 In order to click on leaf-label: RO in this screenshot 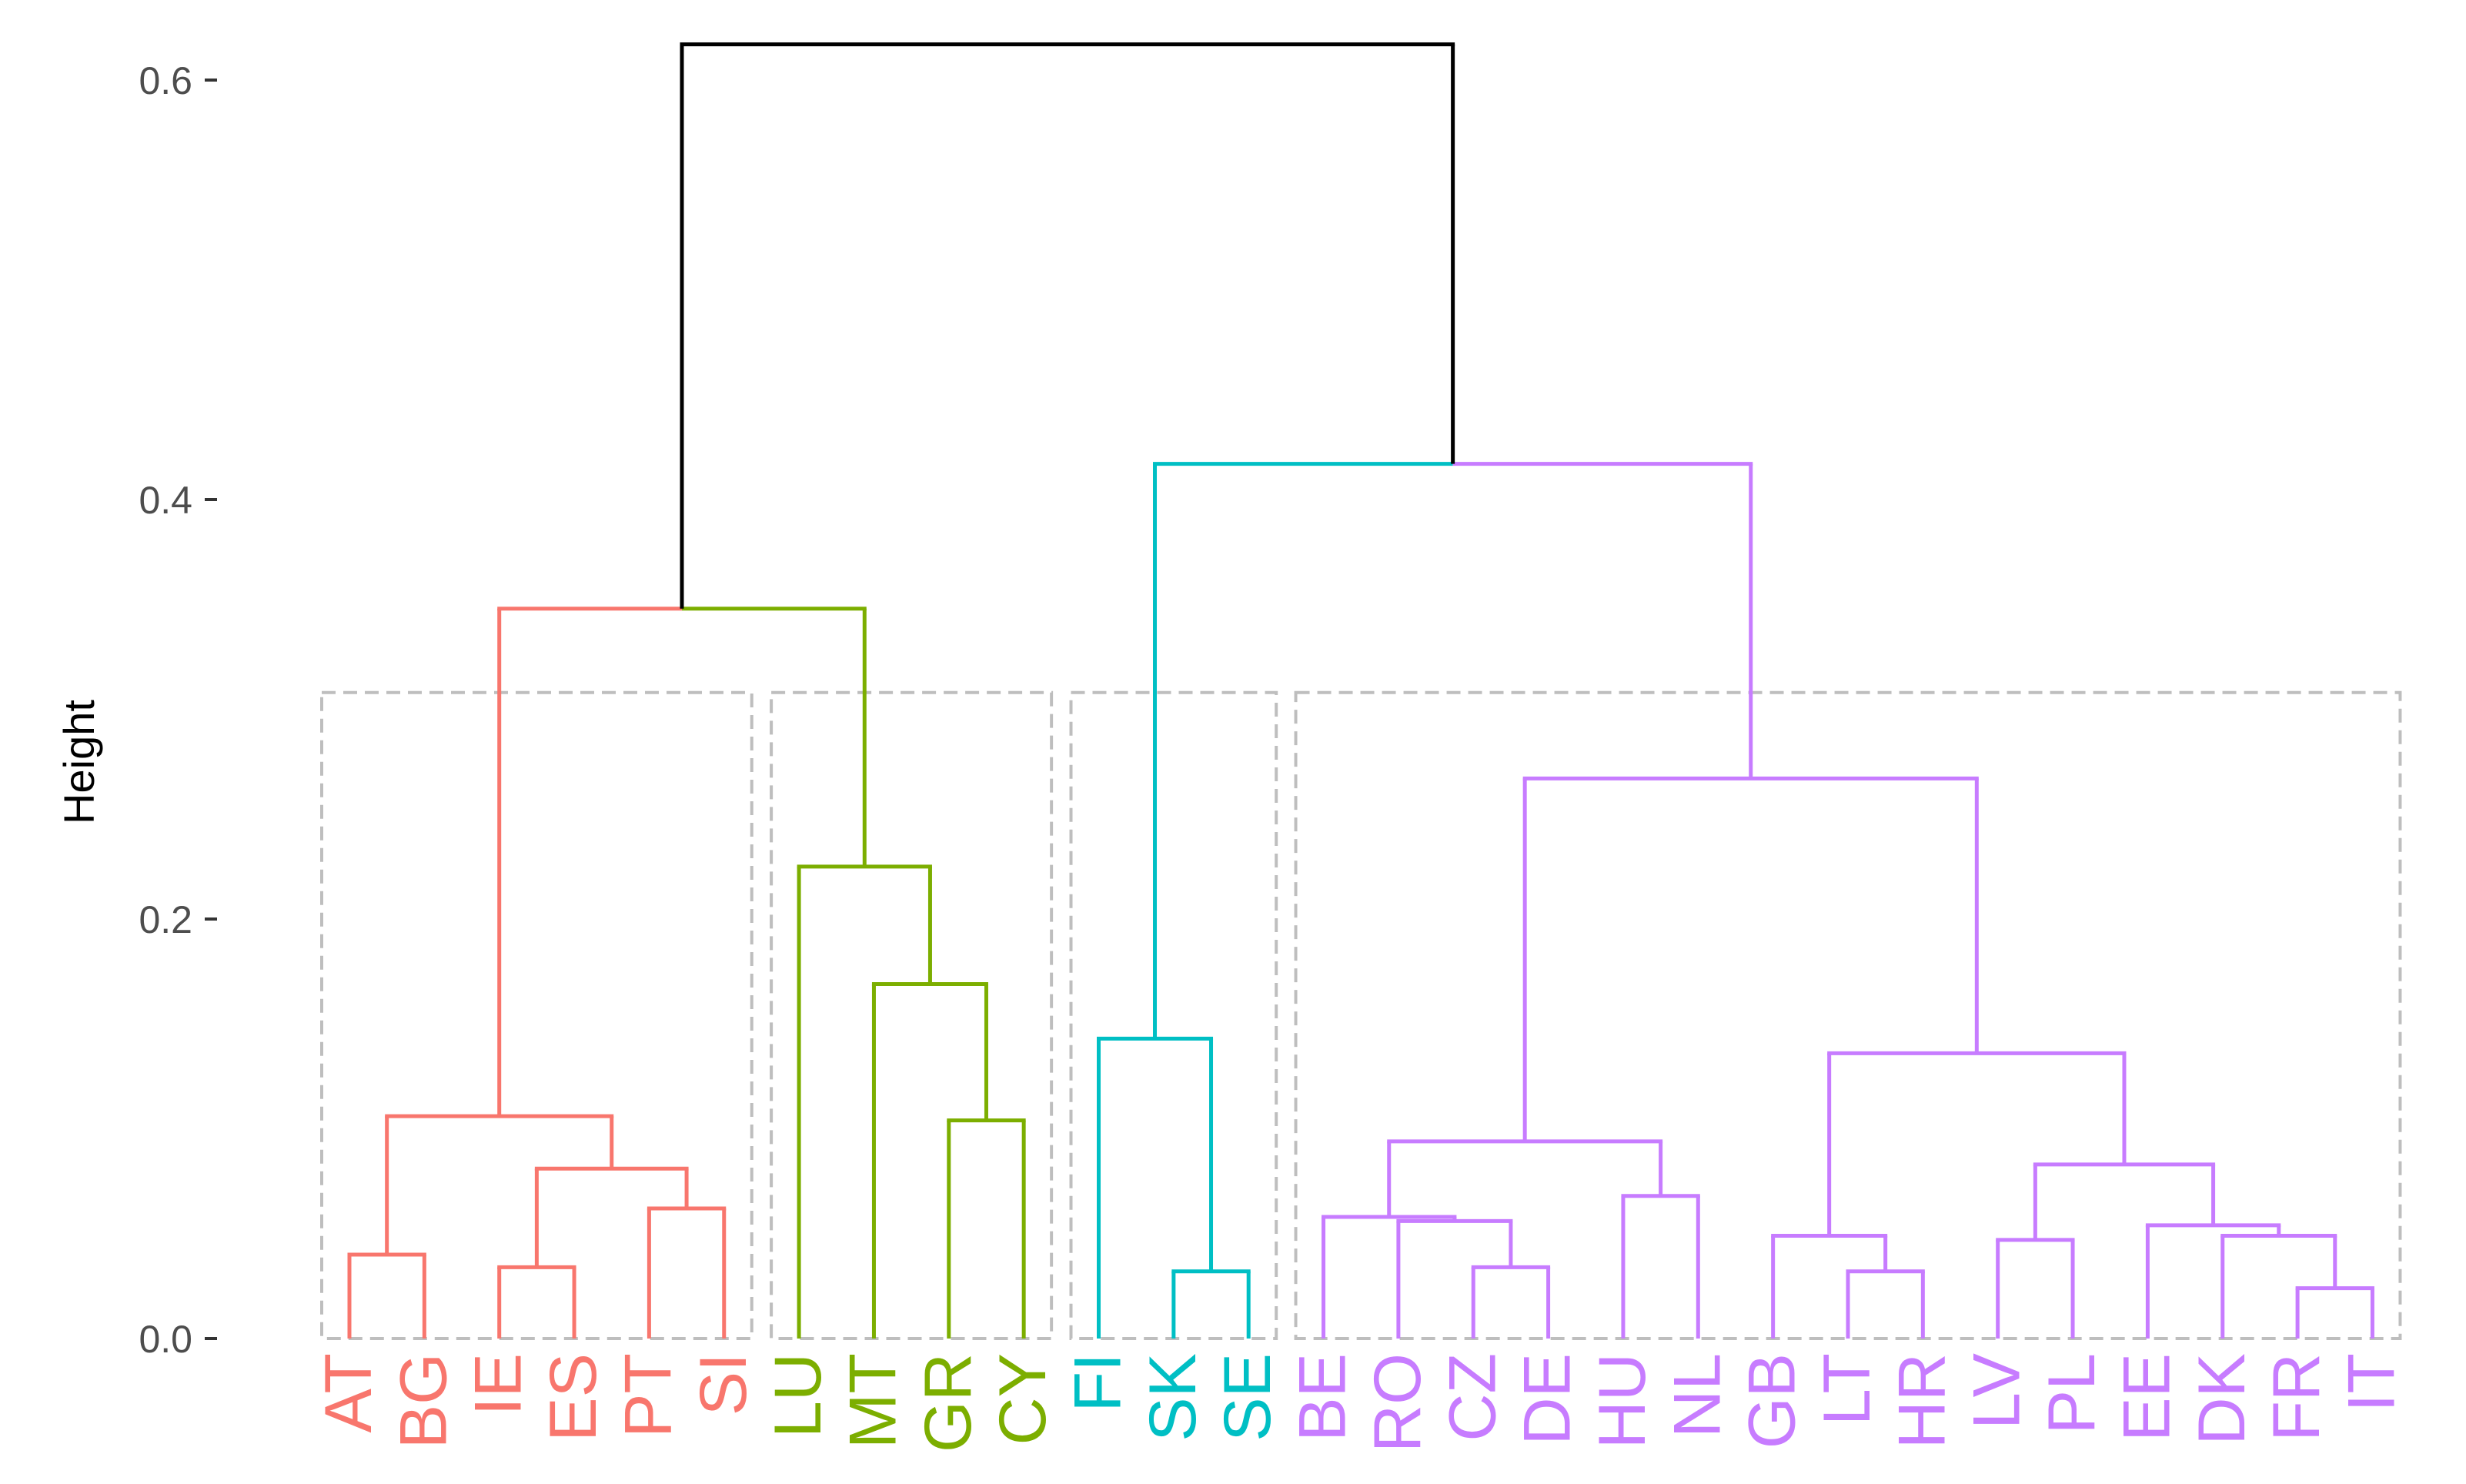, I will do `click(1398, 1402)`.